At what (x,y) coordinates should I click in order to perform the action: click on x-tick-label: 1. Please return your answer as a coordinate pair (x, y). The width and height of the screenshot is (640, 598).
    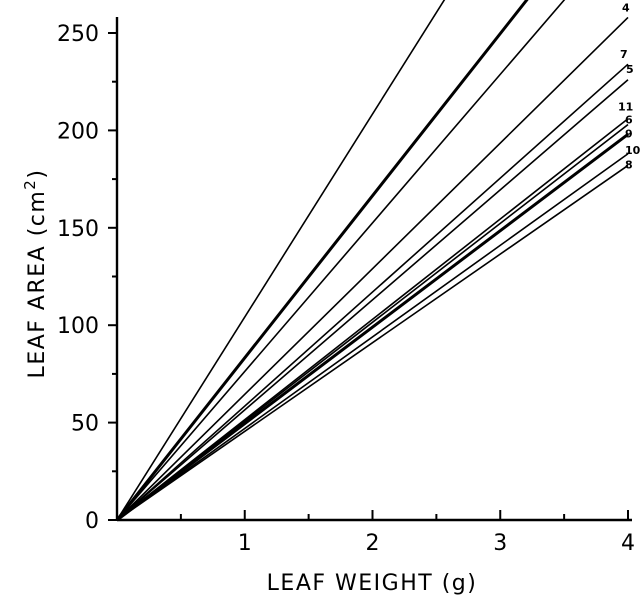
    Looking at the image, I should click on (245, 543).